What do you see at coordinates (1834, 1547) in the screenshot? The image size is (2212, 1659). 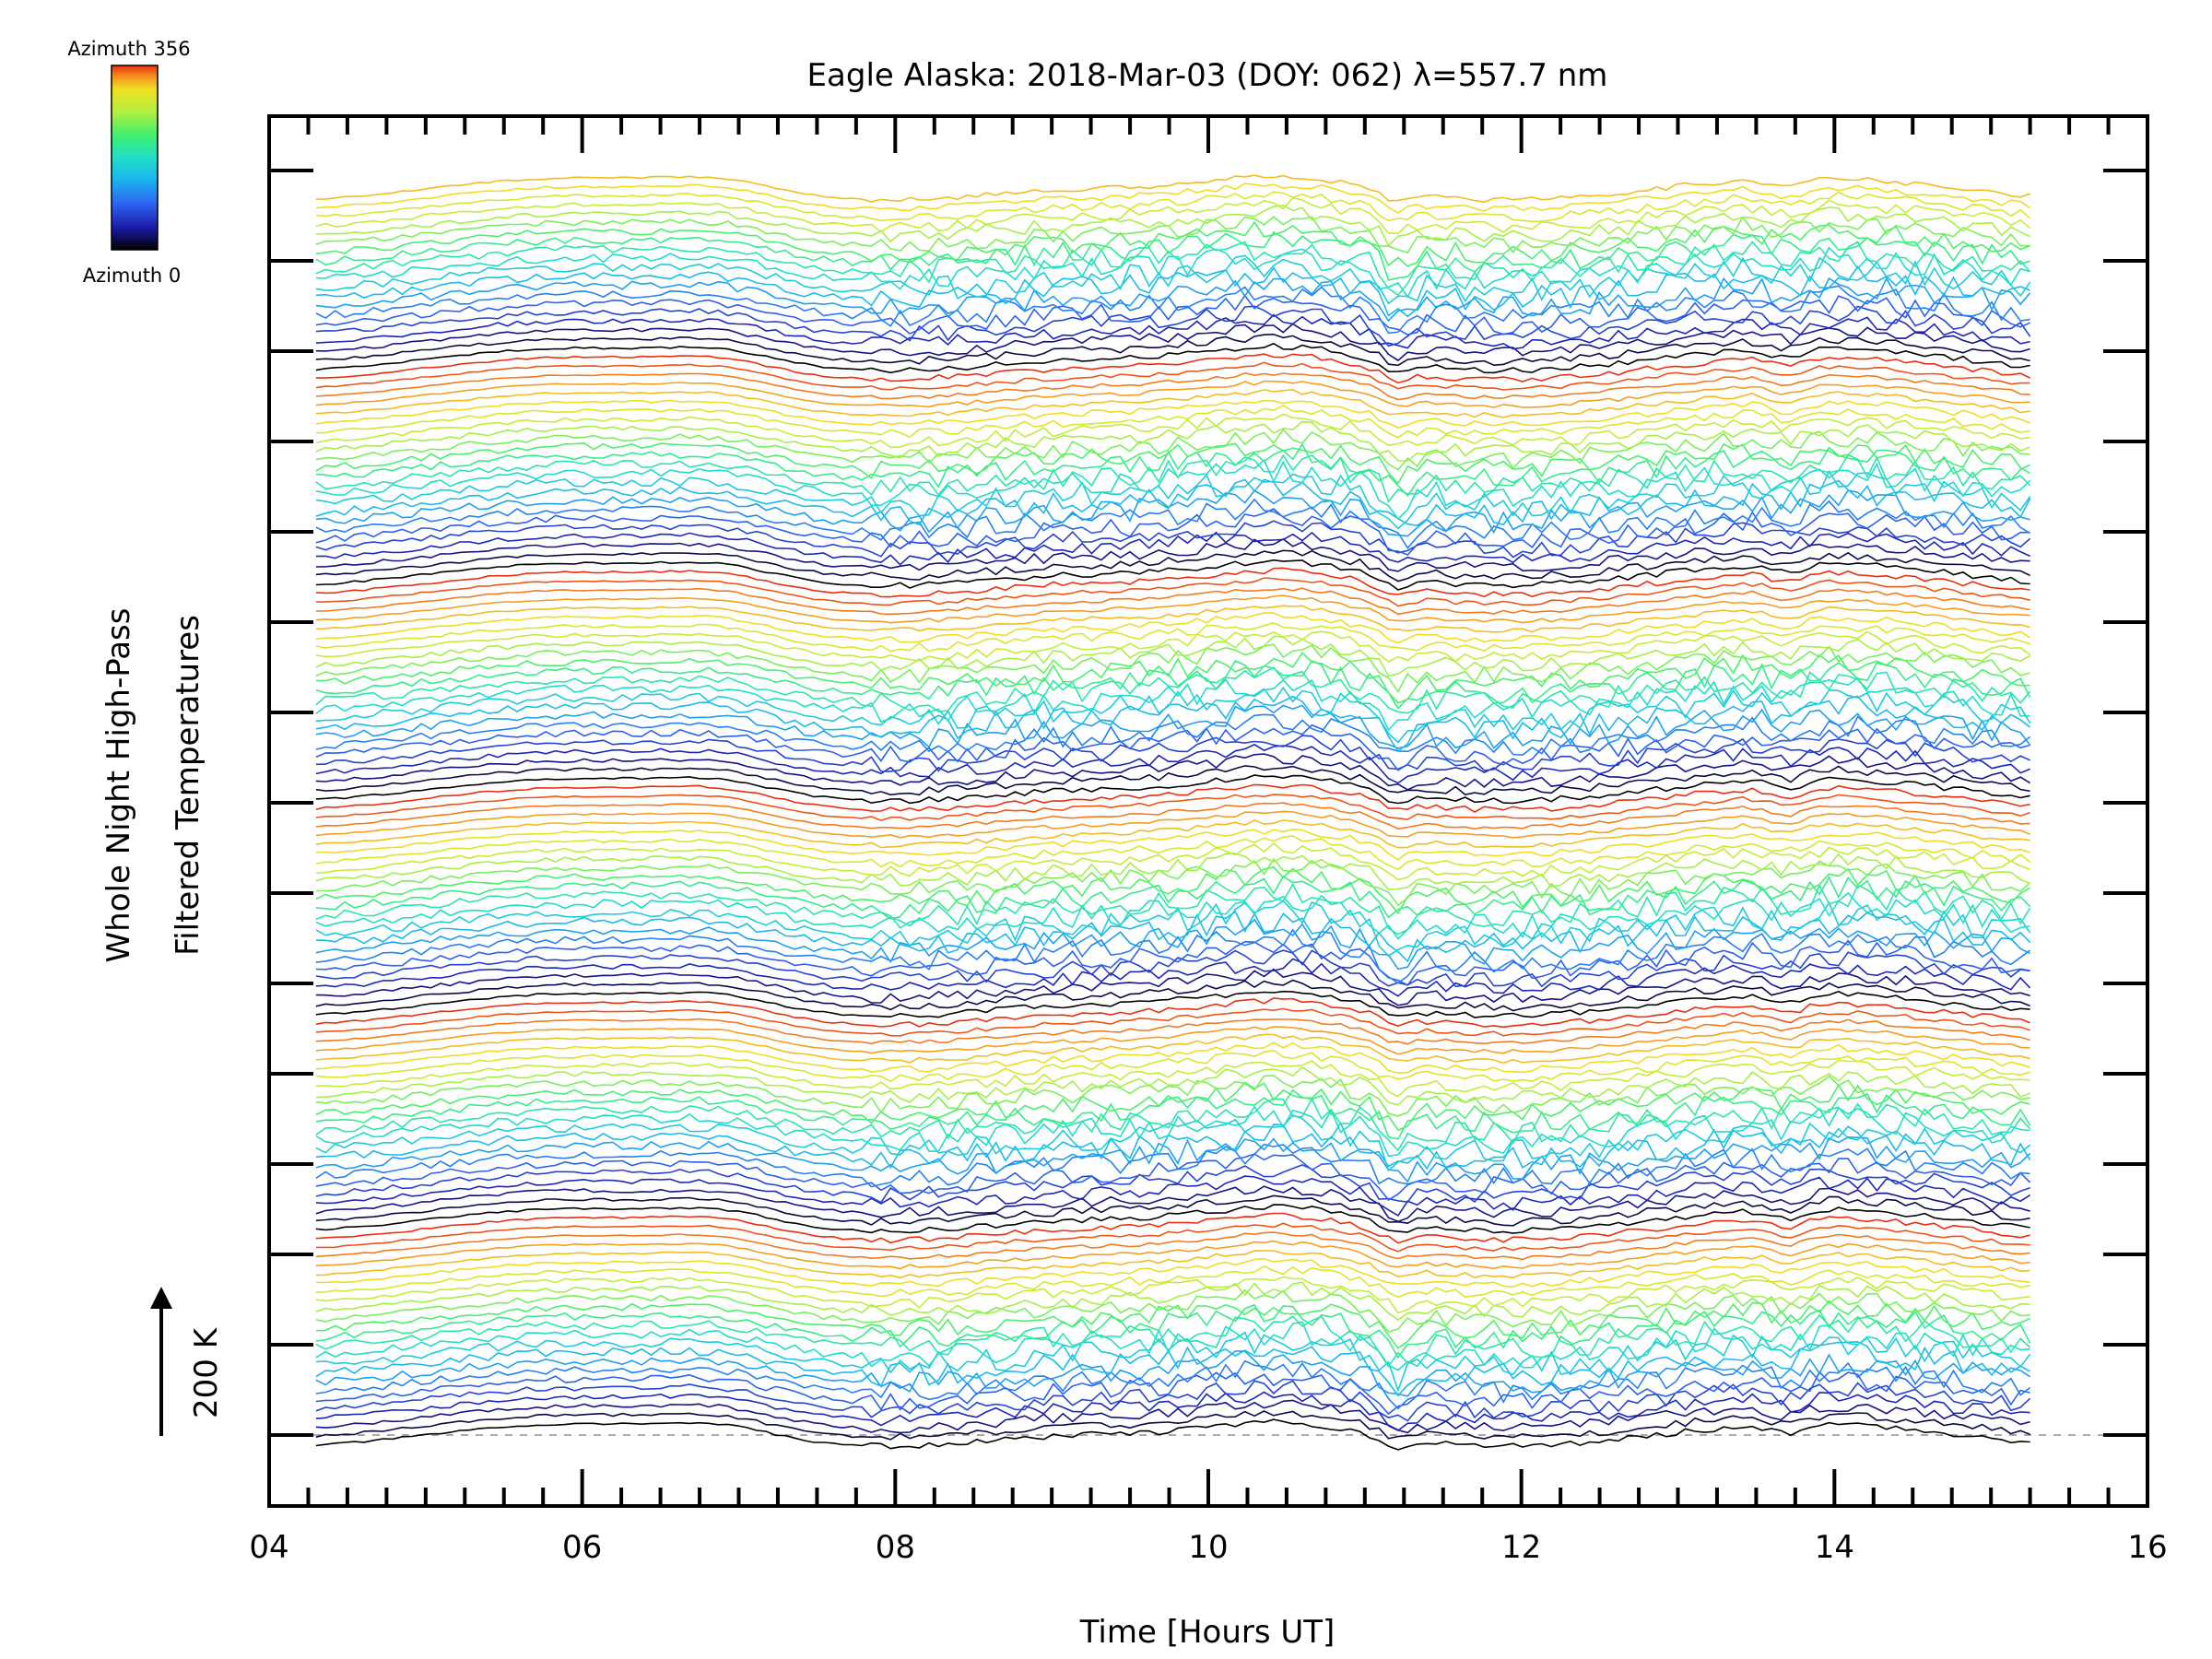 I see `x-tick-label: 14` at bounding box center [1834, 1547].